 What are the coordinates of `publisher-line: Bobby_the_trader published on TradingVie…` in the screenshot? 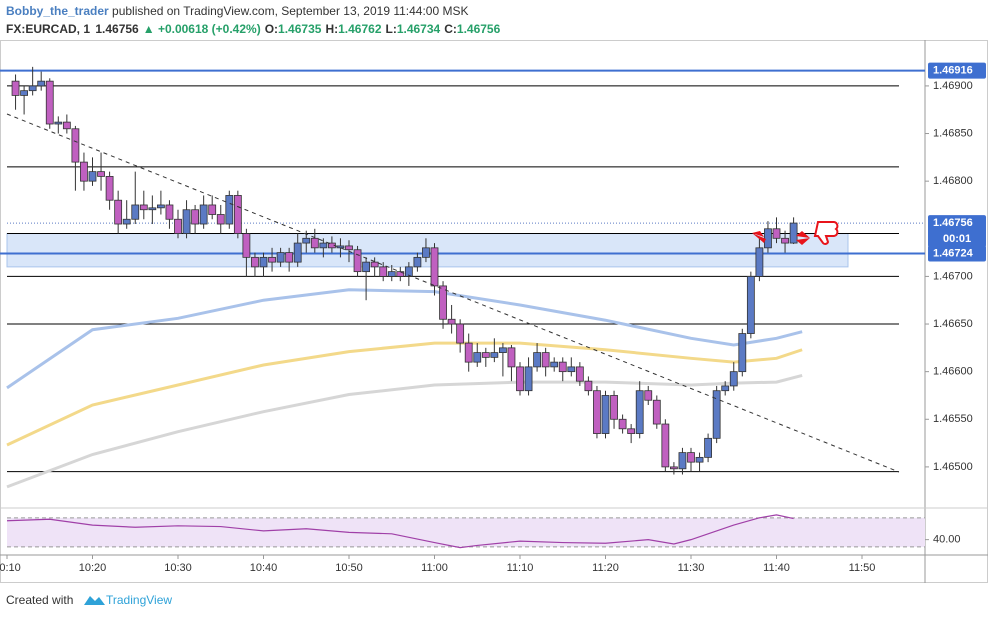 It's located at (237, 11).